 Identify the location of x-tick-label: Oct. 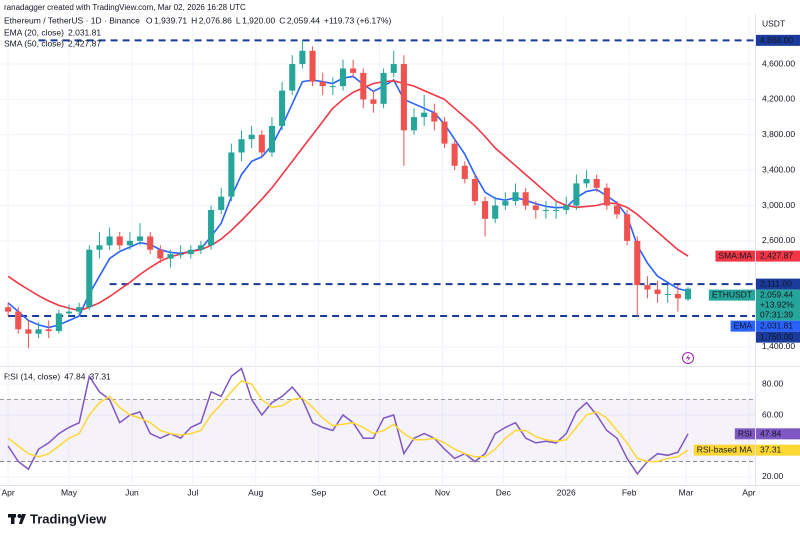
(380, 492).